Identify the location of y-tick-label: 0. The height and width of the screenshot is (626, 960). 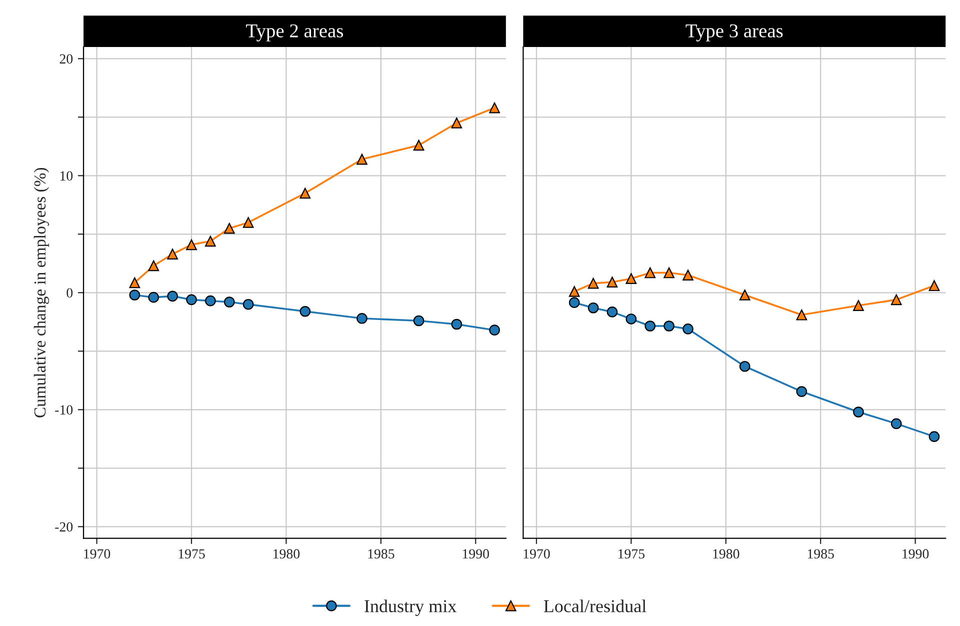
(69, 293).